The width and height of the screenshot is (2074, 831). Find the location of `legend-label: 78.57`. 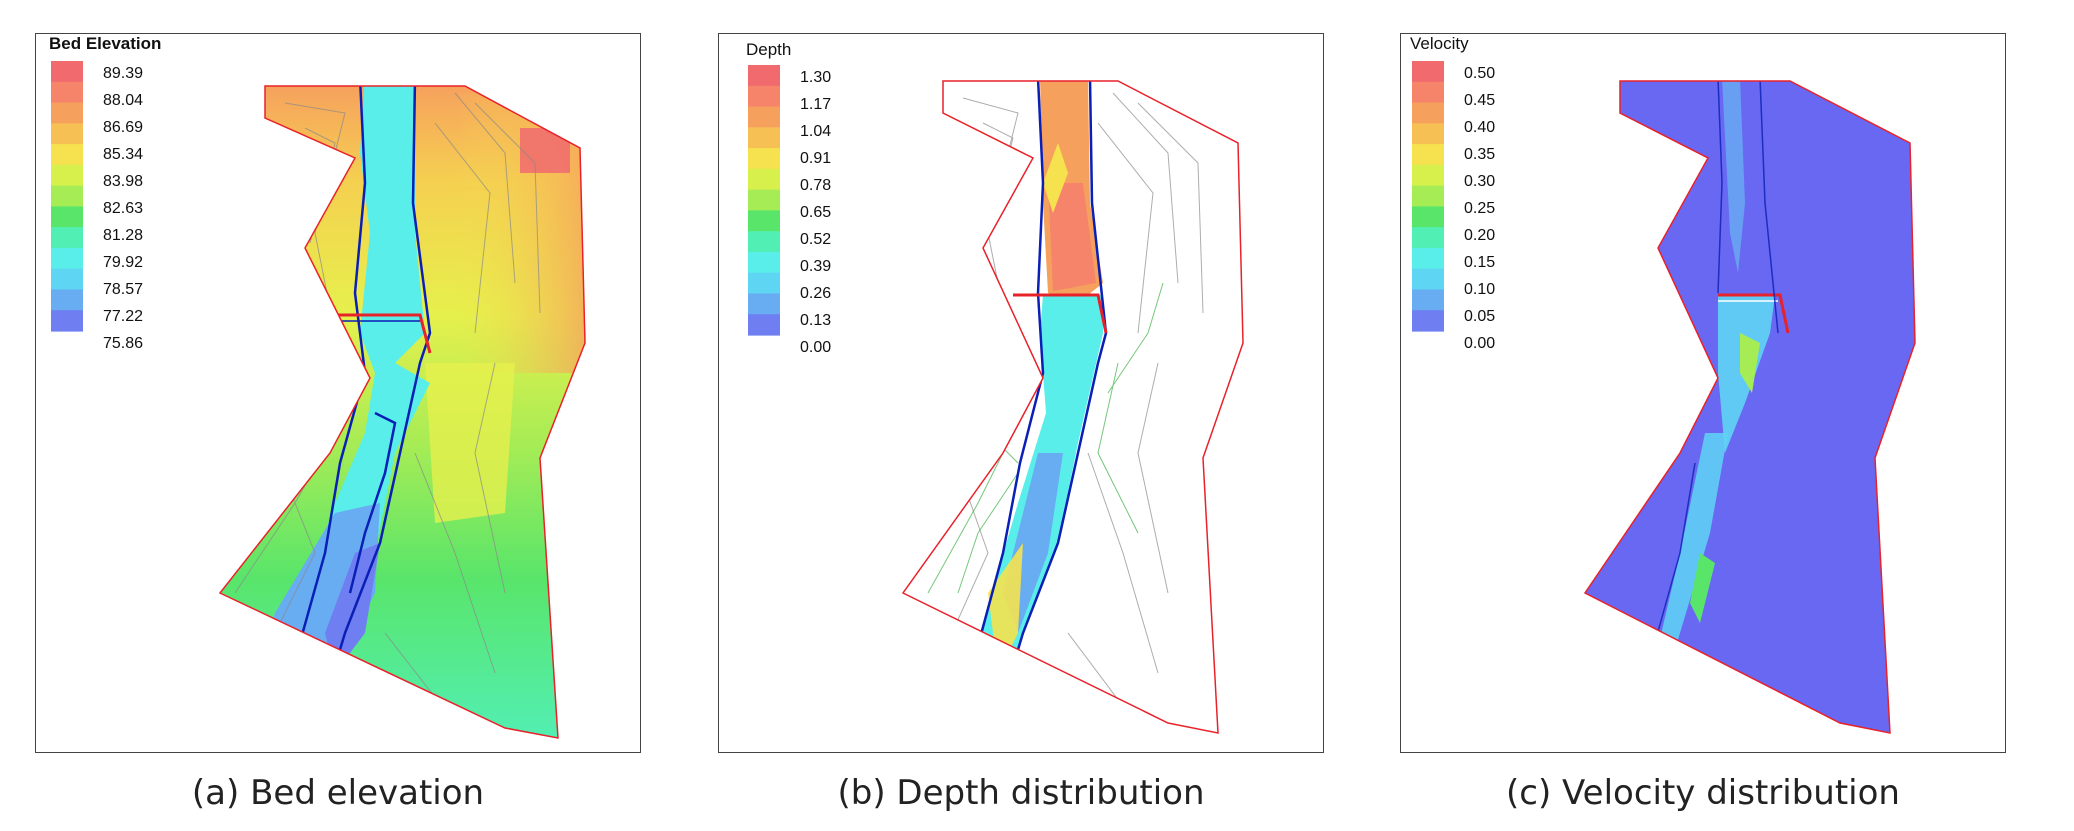

legend-label: 78.57 is located at coordinates (123, 289).